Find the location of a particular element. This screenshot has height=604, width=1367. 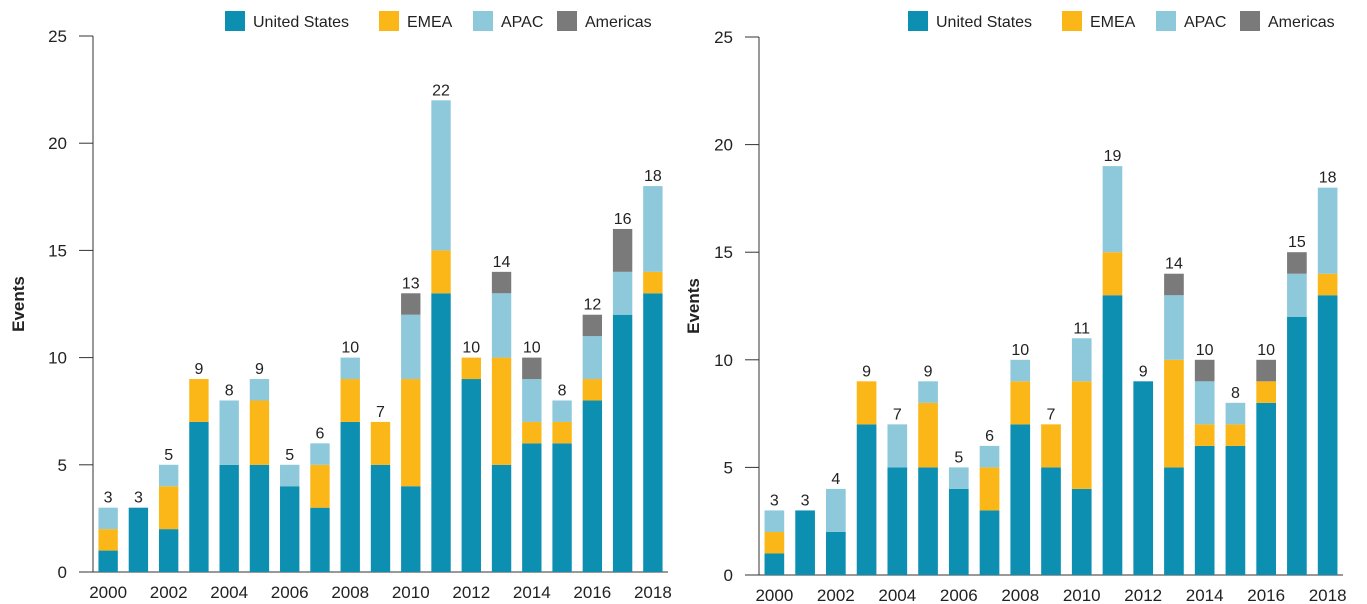

bar-total-label: 15 is located at coordinates (1297, 242).